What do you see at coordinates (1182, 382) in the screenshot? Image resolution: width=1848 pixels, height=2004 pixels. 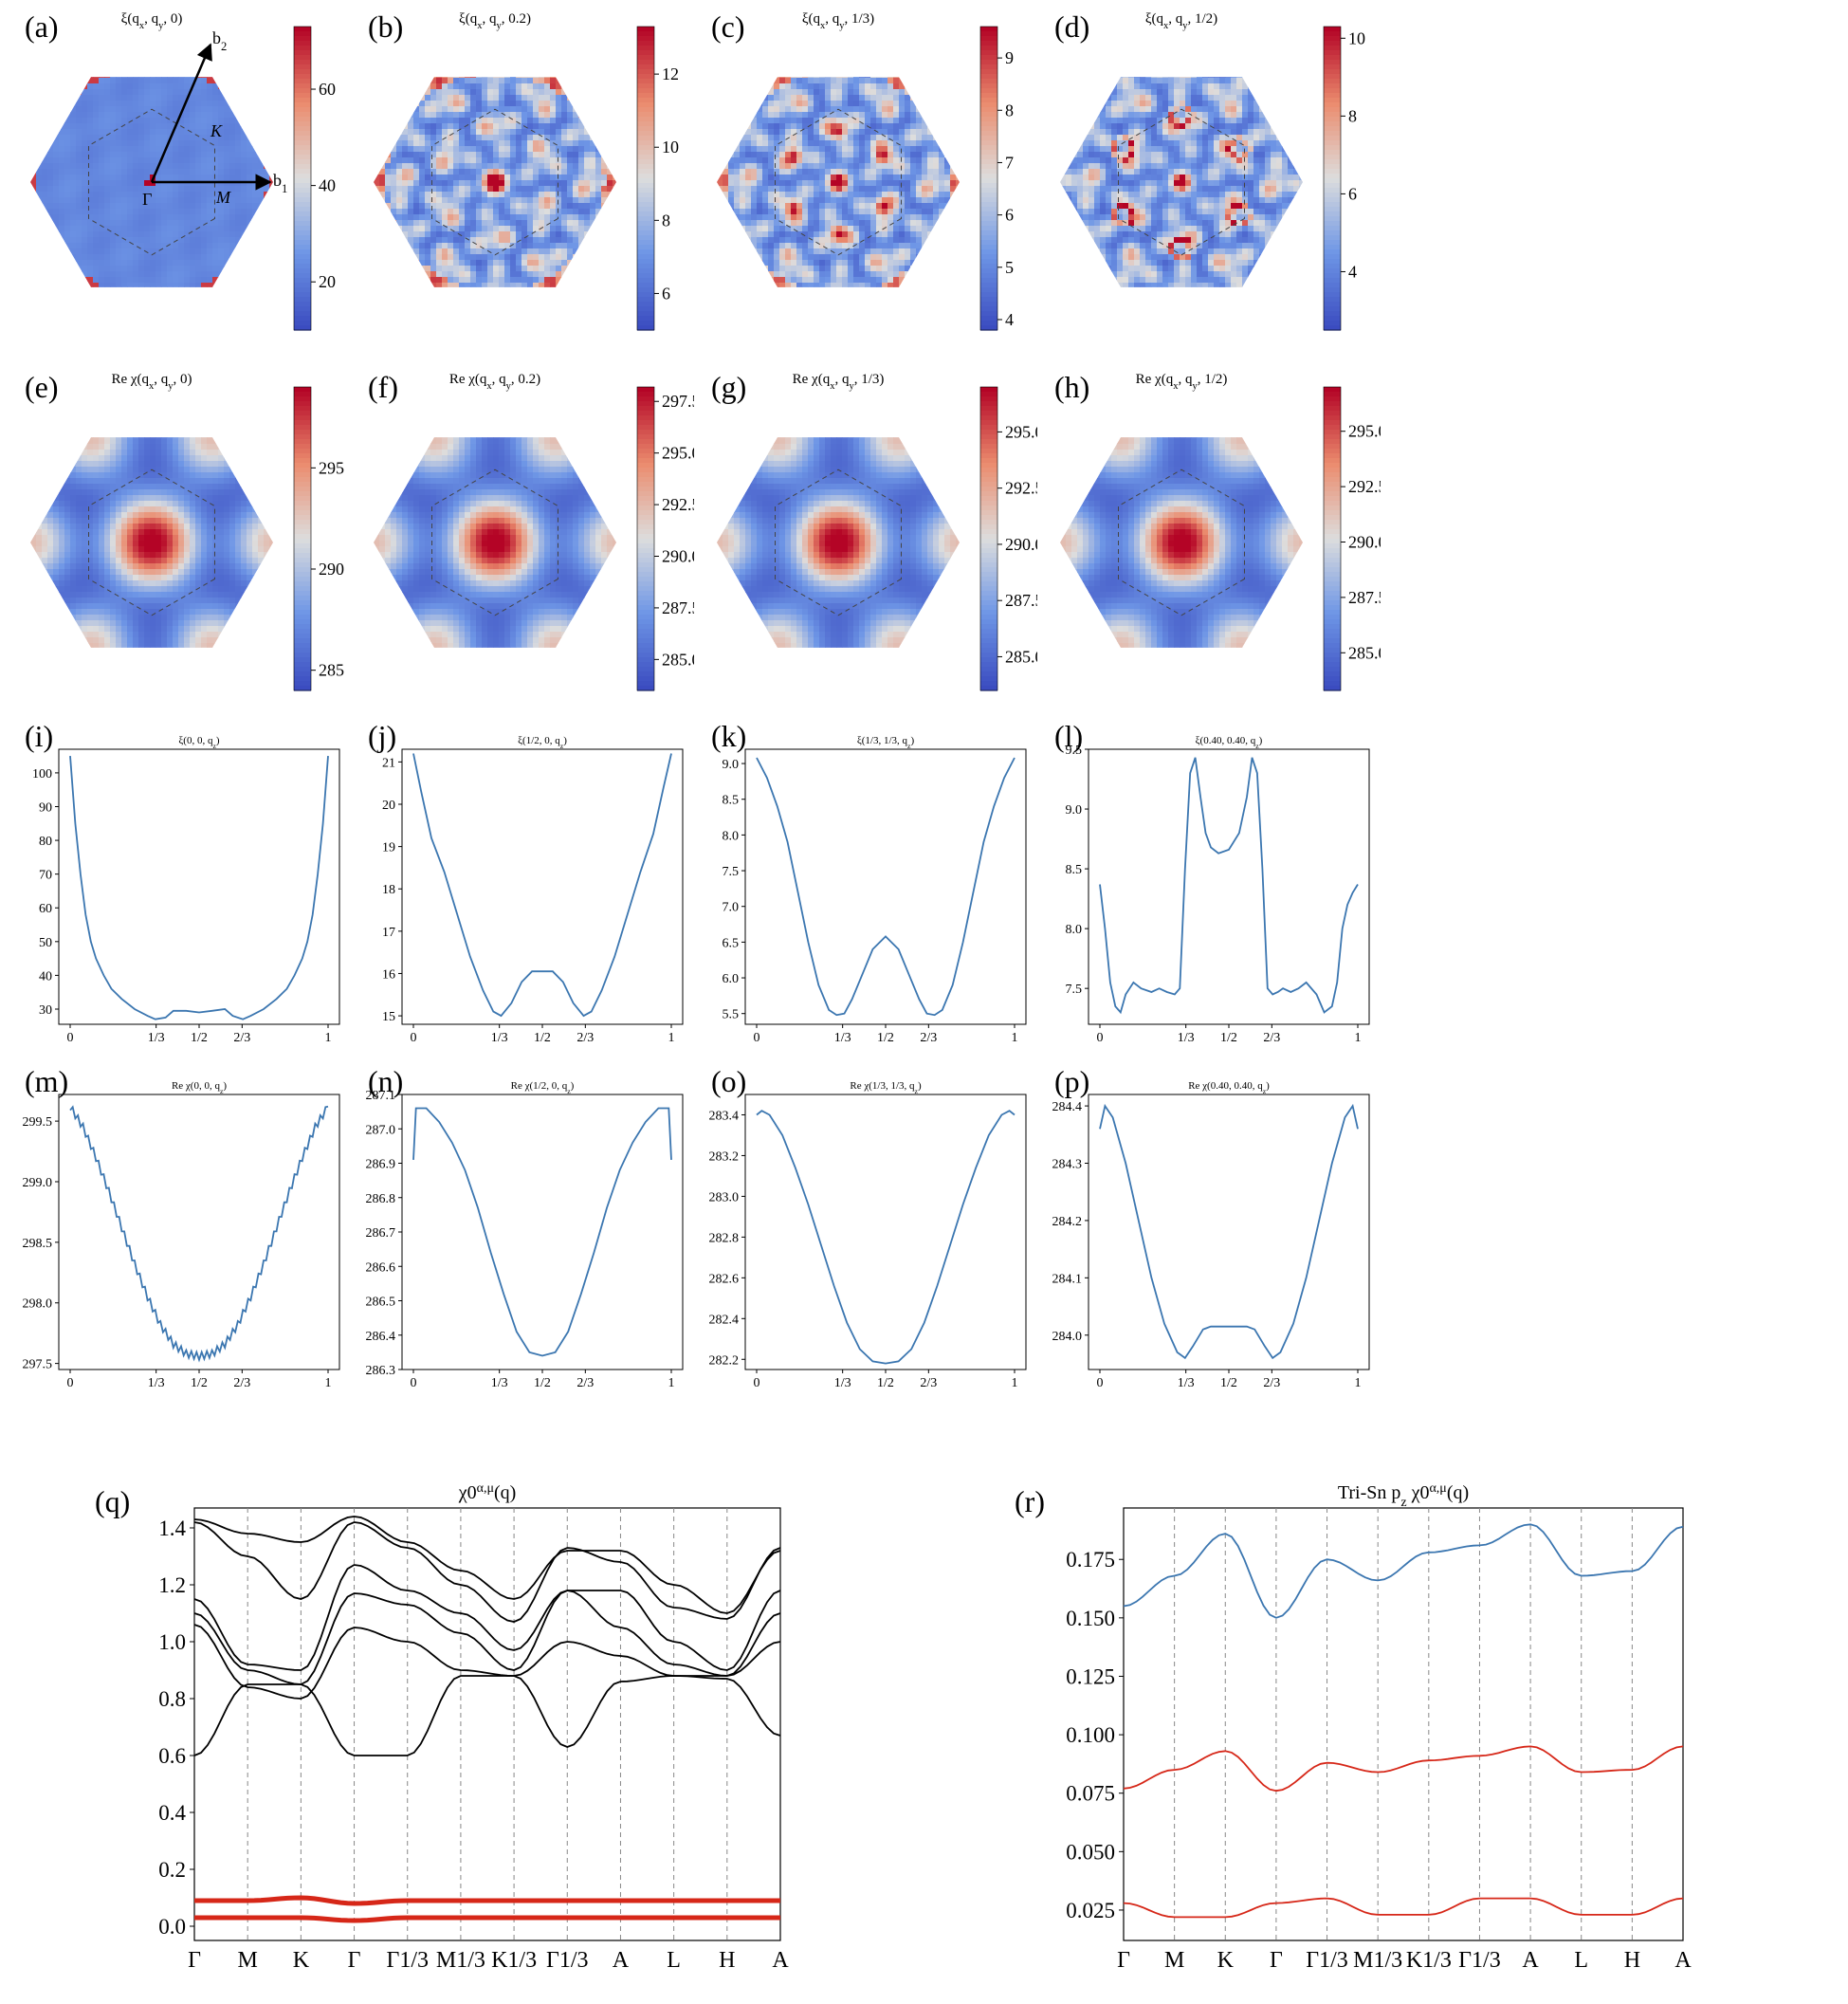 I see `heatmap-title: Re χ(qx, qy, 1/2)` at bounding box center [1182, 382].